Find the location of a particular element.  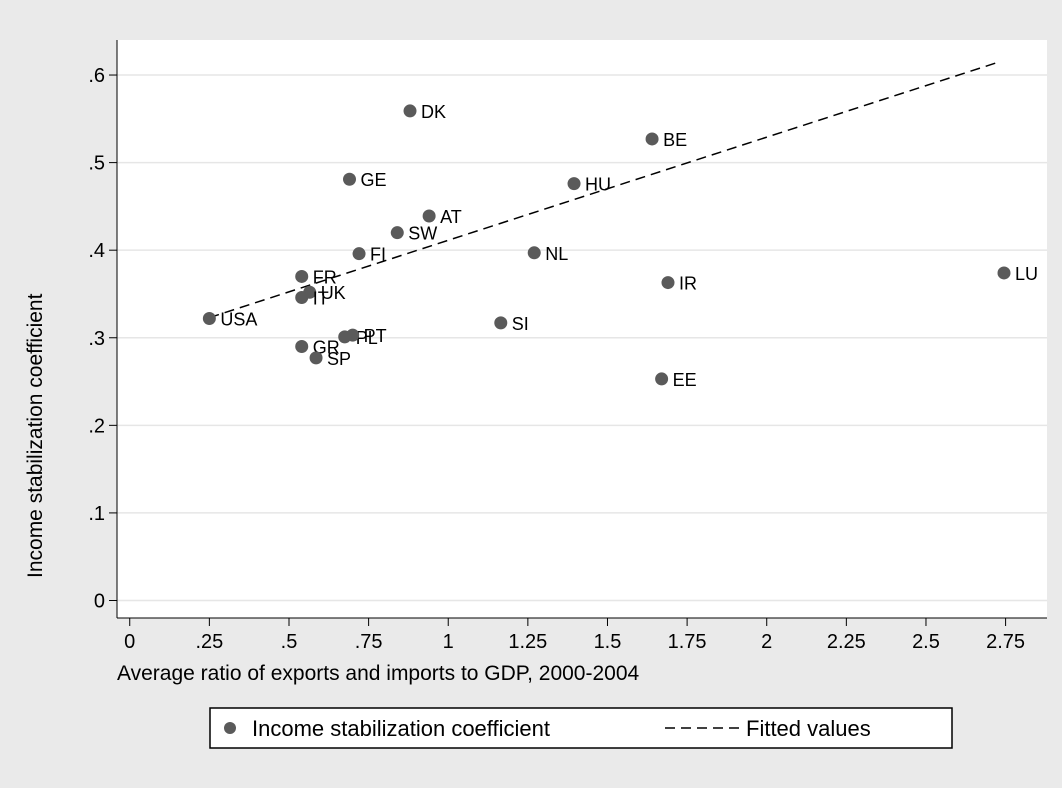

x-tick-label: .5 is located at coordinates (289, 642).